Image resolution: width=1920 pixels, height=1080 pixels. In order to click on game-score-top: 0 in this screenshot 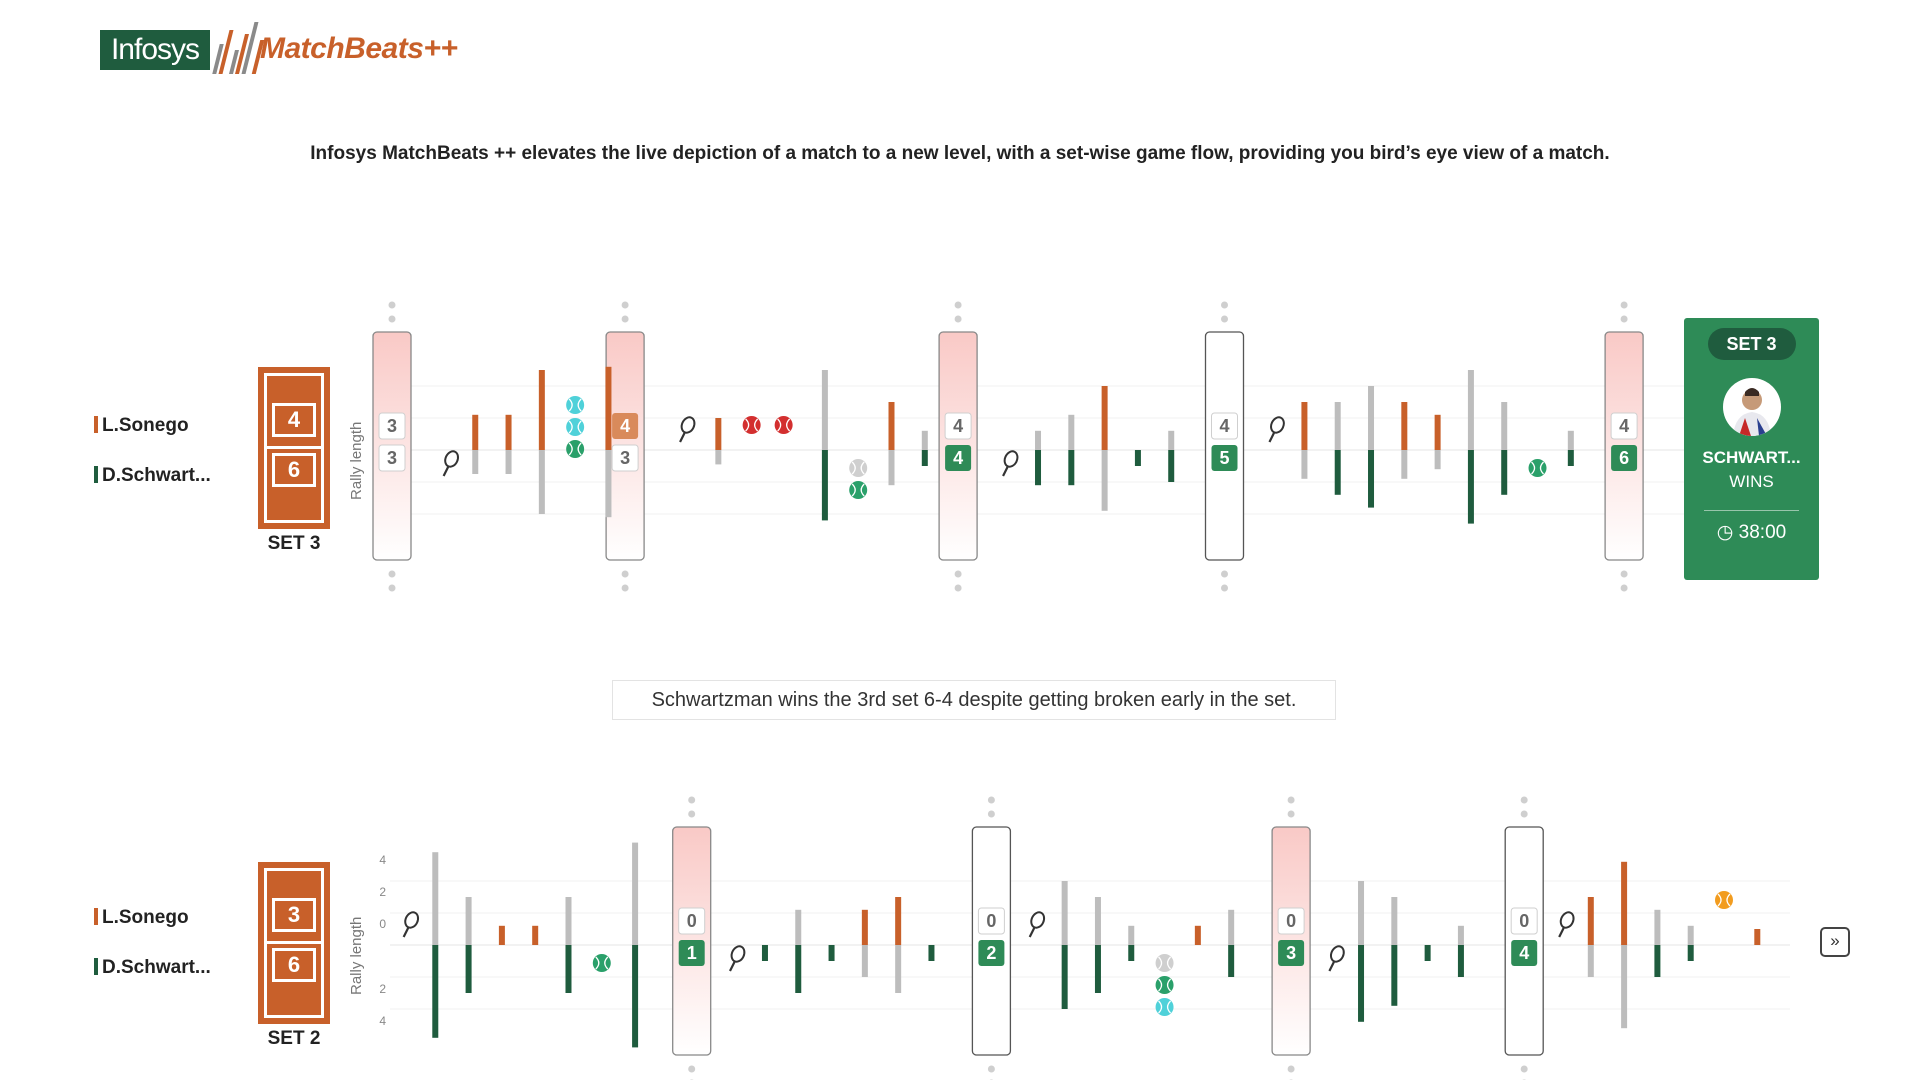, I will do `click(1524, 921)`.